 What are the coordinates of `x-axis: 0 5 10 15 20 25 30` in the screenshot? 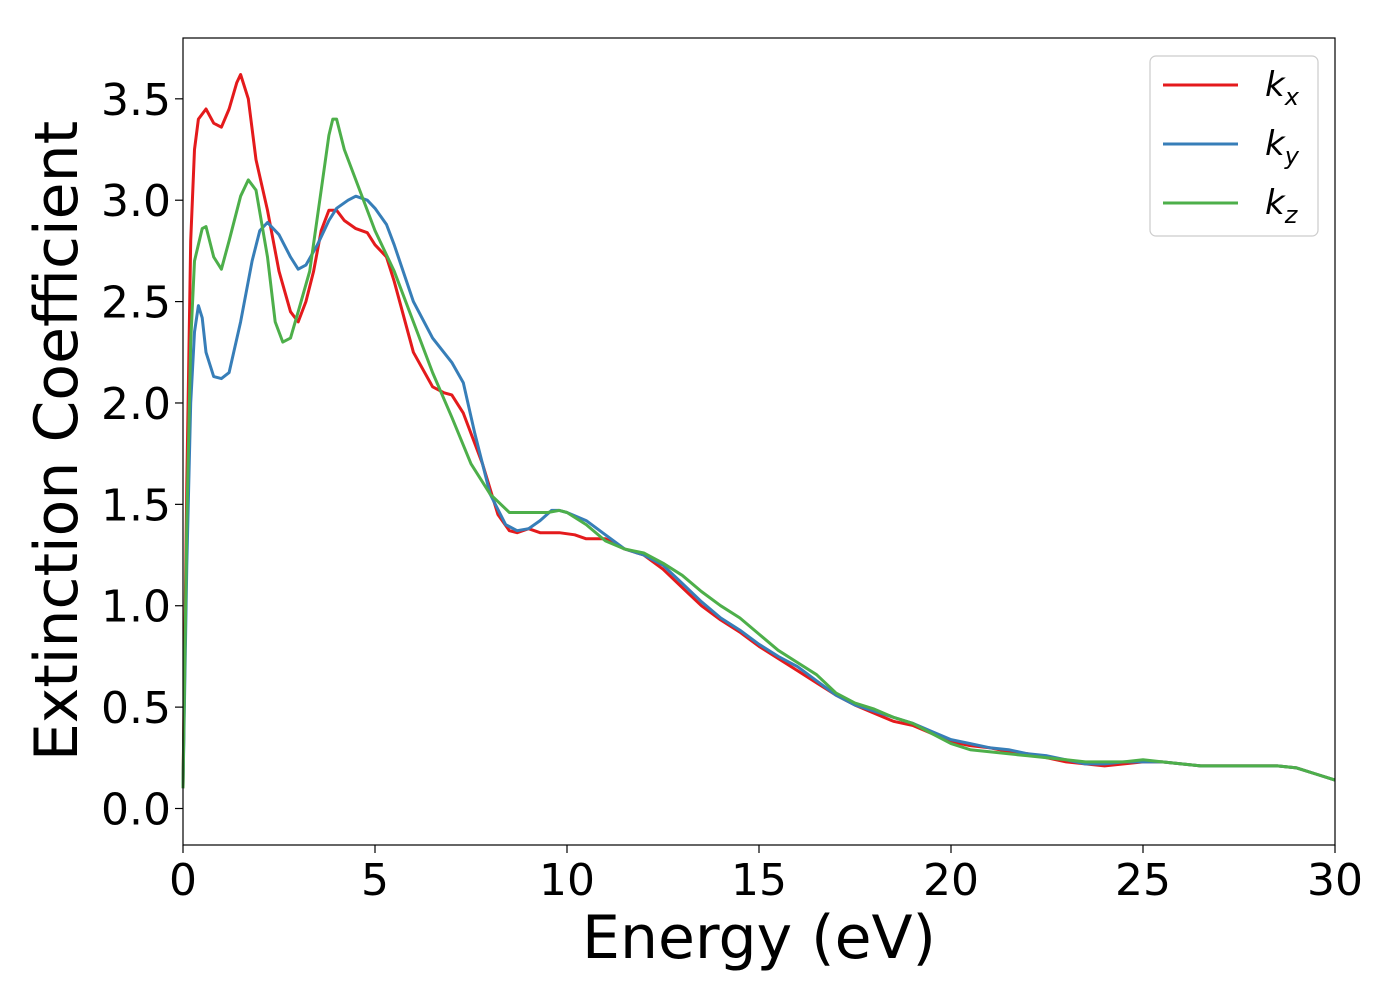 It's located at (766, 875).